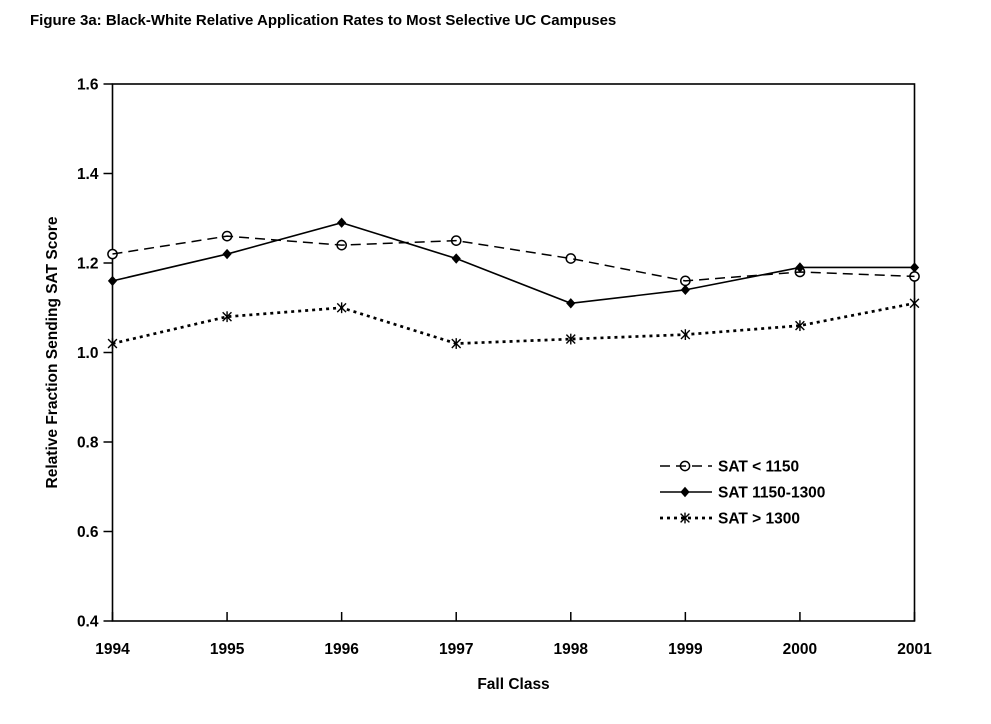 Image resolution: width=991 pixels, height=724 pixels. Describe the element at coordinates (88, 85) in the screenshot. I see `y-axis-tick-label: 1.6` at that location.